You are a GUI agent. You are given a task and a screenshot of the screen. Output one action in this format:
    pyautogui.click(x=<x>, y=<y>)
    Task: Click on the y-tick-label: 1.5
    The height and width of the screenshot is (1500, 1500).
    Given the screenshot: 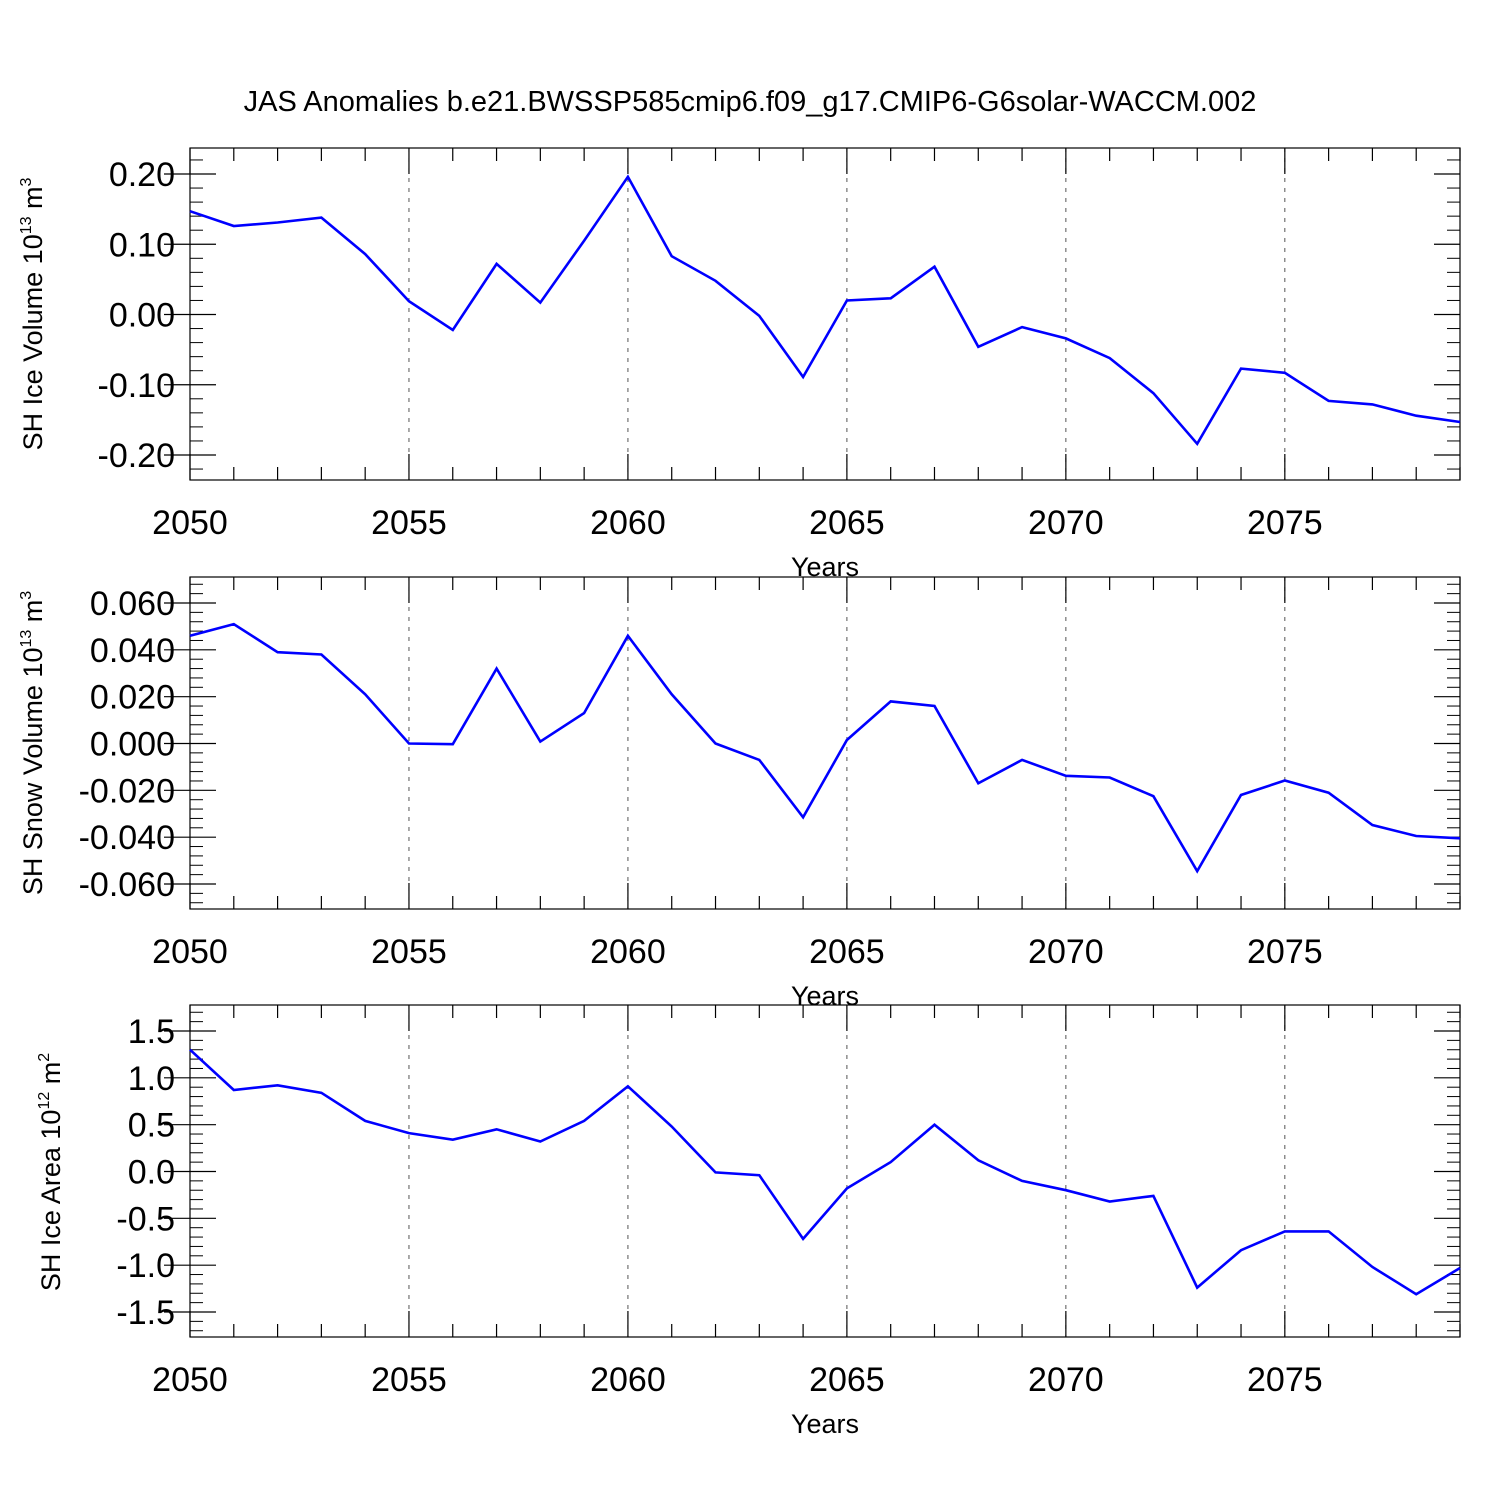 What is the action you would take?
    pyautogui.click(x=151, y=1032)
    